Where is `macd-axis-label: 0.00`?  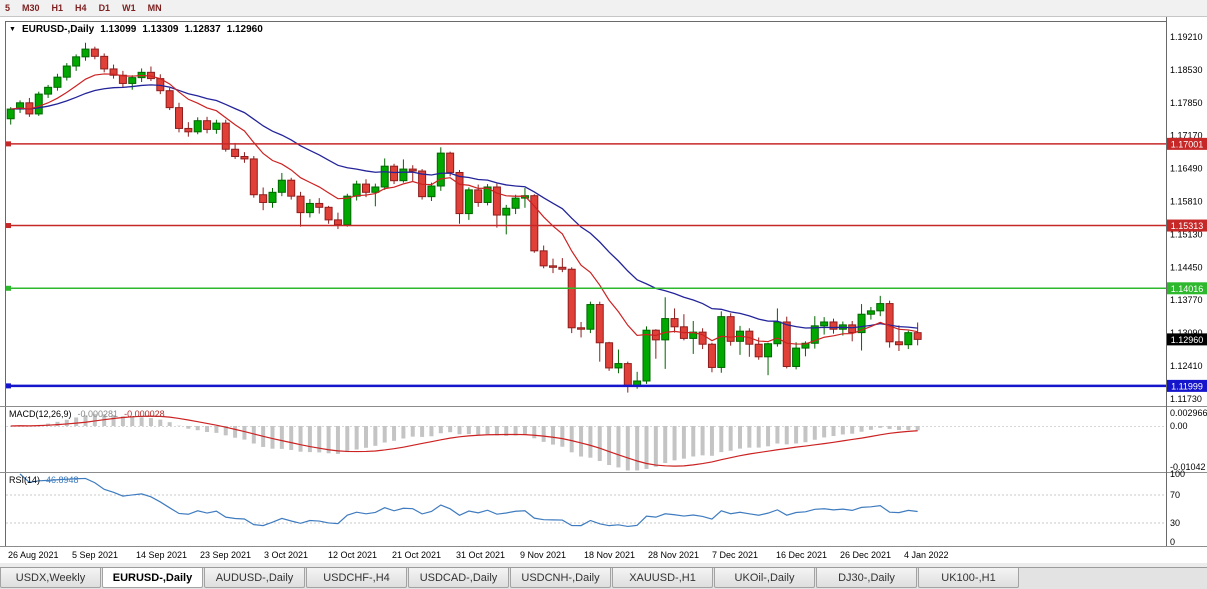 macd-axis-label: 0.00 is located at coordinates (1179, 426).